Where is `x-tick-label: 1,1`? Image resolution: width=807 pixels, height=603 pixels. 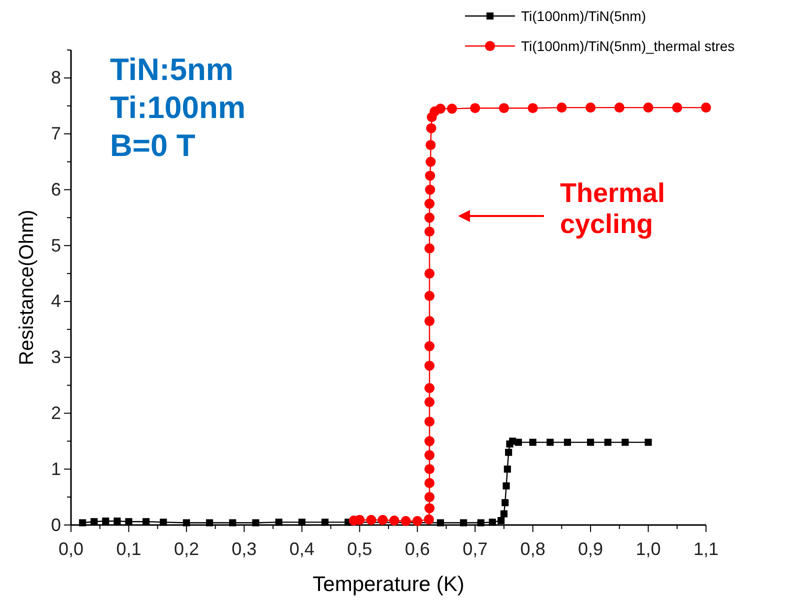
x-tick-label: 1,1 is located at coordinates (706, 548).